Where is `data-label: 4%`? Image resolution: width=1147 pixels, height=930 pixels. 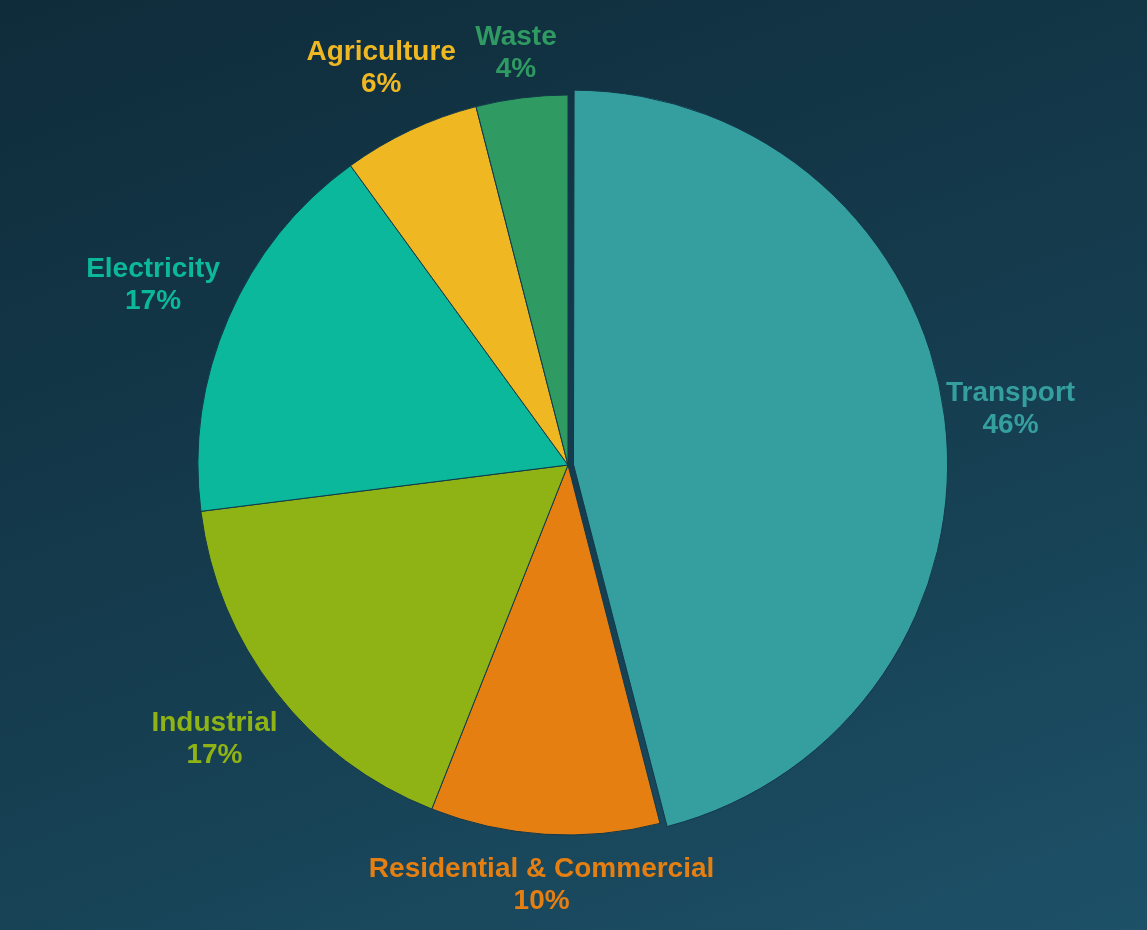
data-label: 4% is located at coordinates (516, 68).